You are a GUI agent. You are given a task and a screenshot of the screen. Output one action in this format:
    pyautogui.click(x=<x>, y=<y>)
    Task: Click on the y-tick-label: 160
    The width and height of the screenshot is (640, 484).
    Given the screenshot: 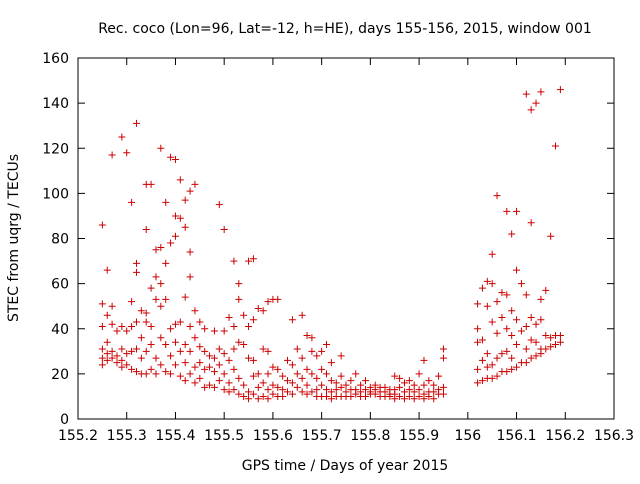 What is the action you would take?
    pyautogui.click(x=55, y=59)
    